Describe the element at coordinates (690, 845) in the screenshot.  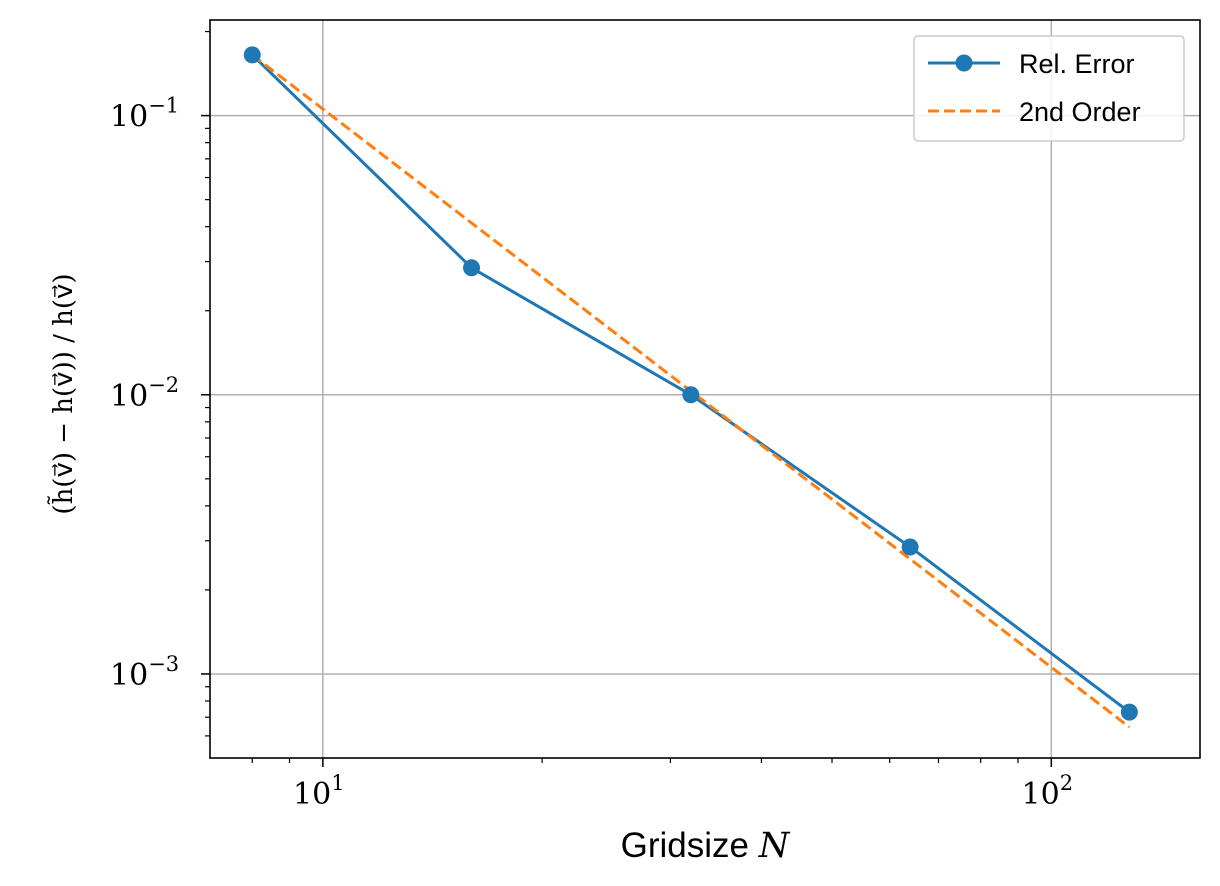
I see `x-axis-label-text: Gridsize` at that location.